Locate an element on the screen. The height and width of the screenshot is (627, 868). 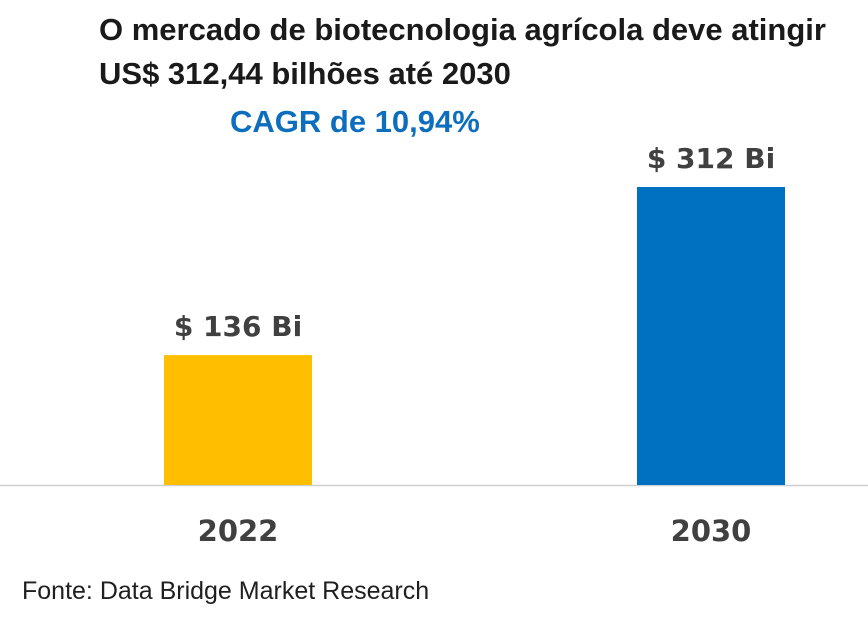
data-label-2022: $ 136 Bi is located at coordinates (238, 326).